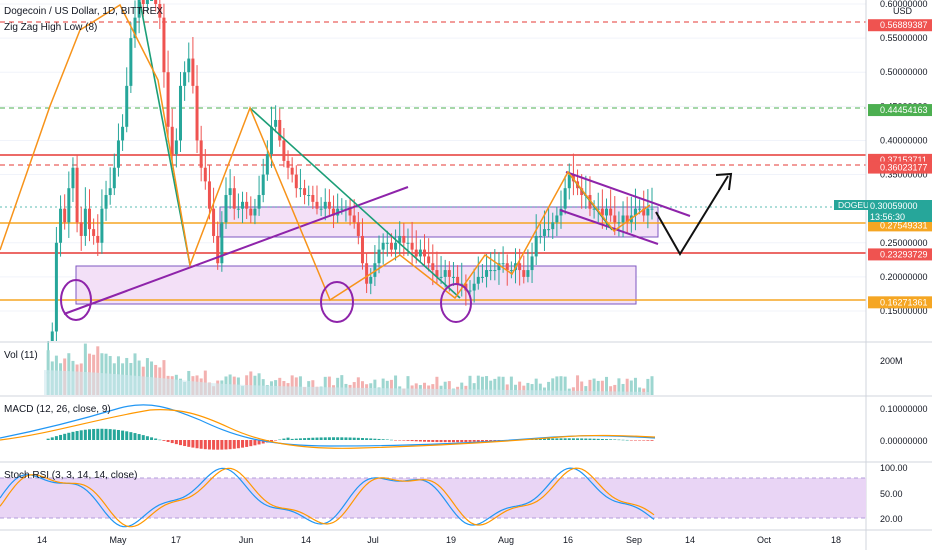  What do you see at coordinates (118, 540) in the screenshot?
I see `time-axis-label: May` at bounding box center [118, 540].